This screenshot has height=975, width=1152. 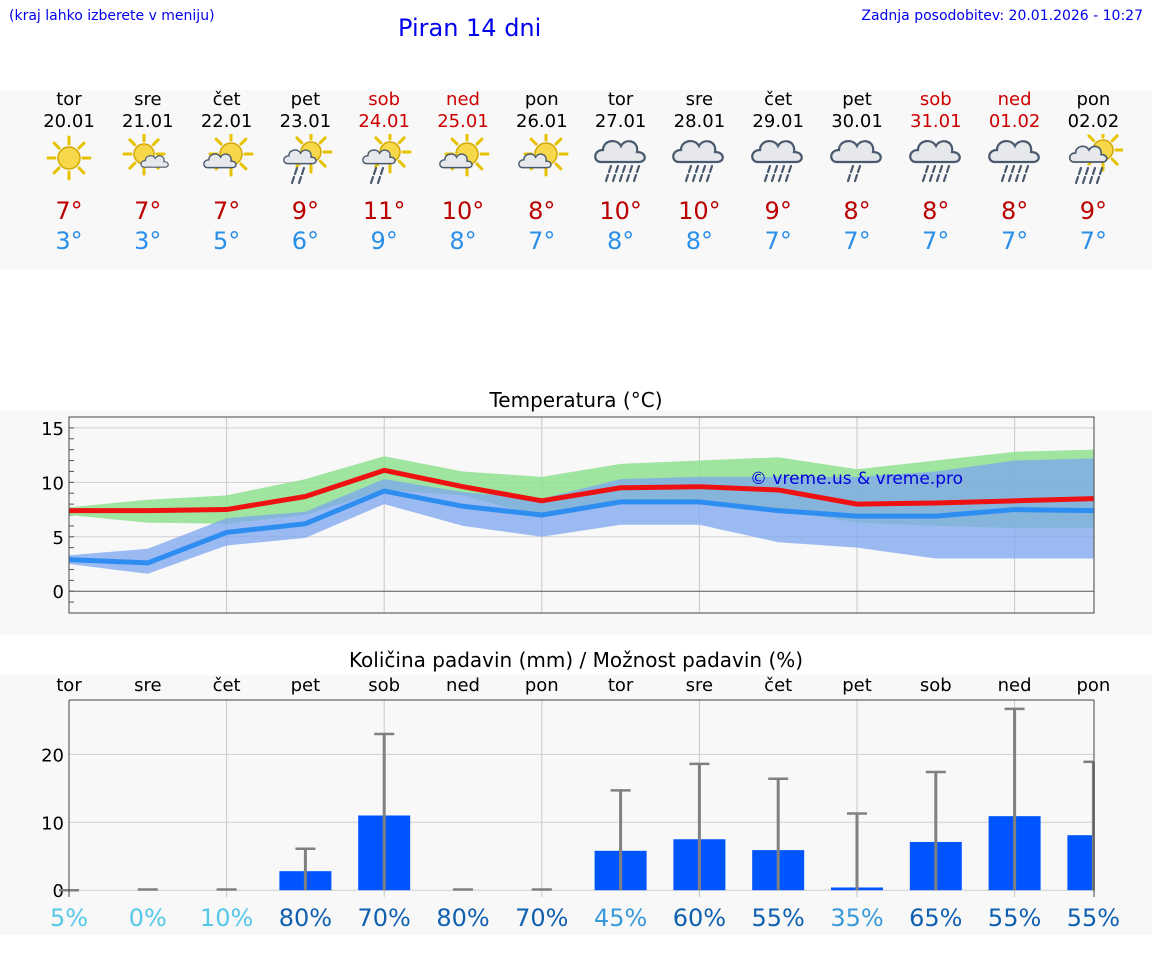 What do you see at coordinates (463, 121) in the screenshot?
I see `day-date: 25.01` at bounding box center [463, 121].